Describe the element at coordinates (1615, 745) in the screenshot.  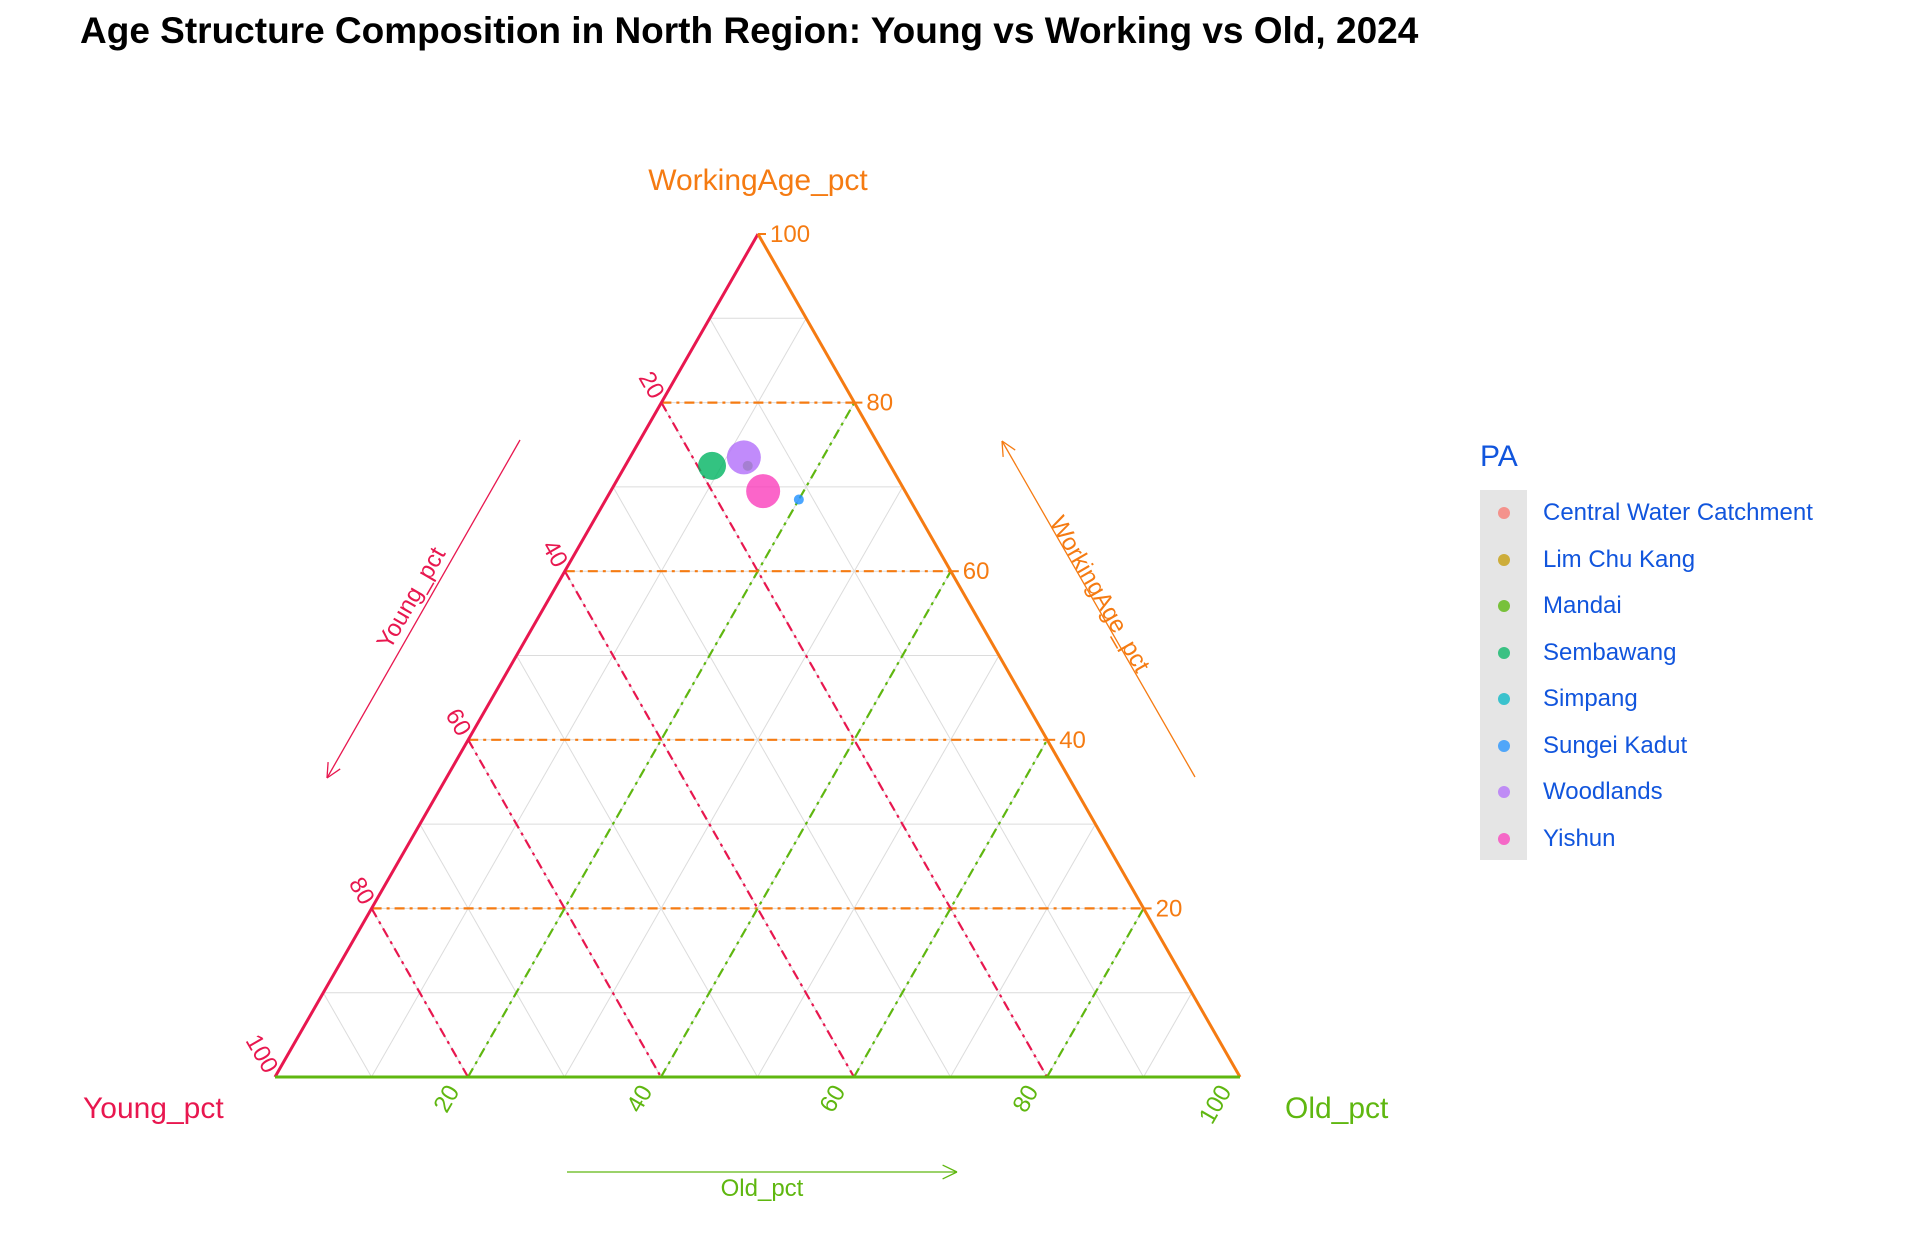
I see `legend-label: Sungei Kadut` at that location.